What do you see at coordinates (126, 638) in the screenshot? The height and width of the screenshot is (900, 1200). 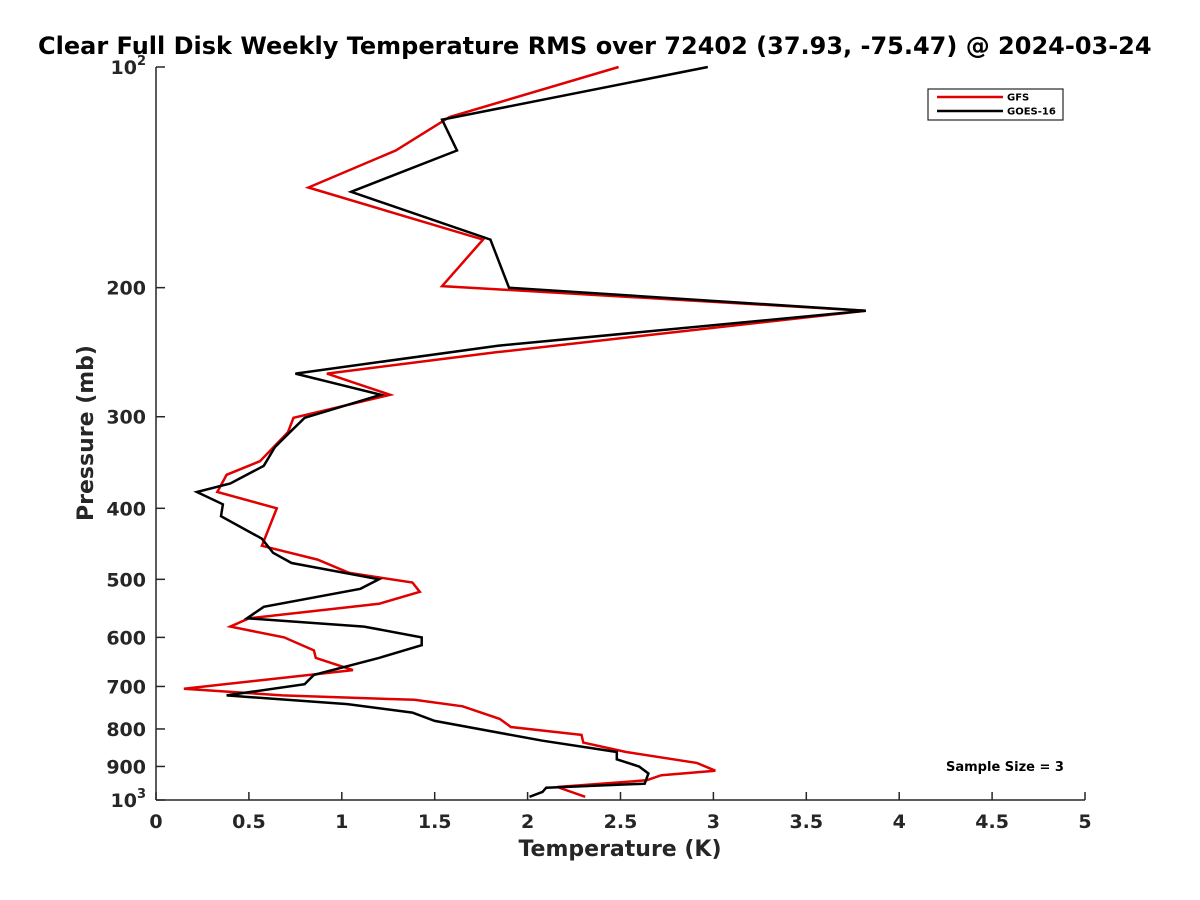 I see `y-tick-label: 600` at bounding box center [126, 638].